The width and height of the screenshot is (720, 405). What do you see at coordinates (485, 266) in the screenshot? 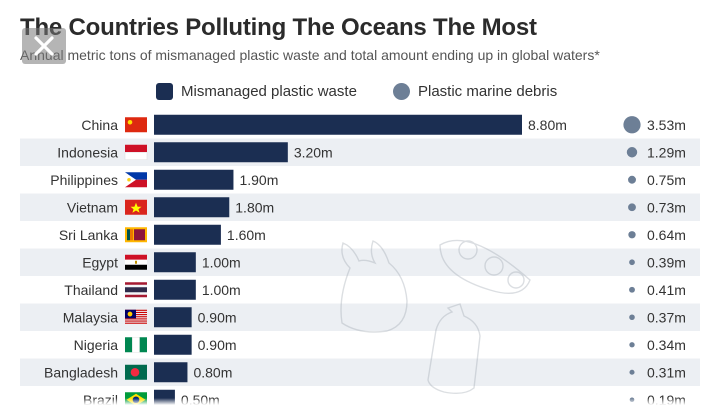
I see `six-pack-rings-icon` at bounding box center [485, 266].